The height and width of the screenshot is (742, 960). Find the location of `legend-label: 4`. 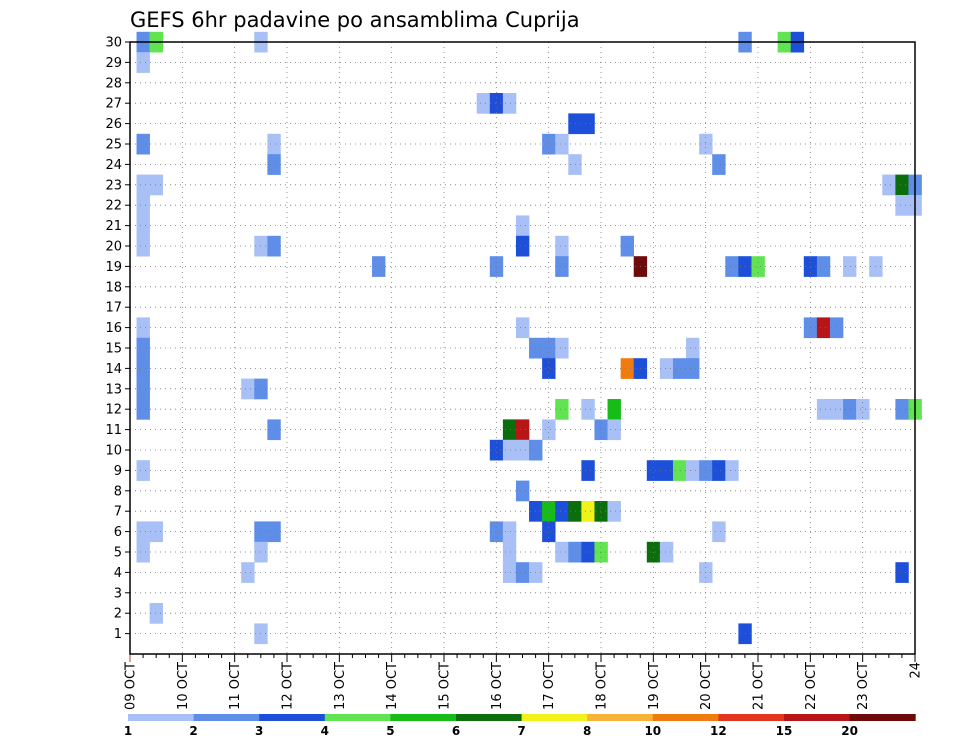

legend-label: 4 is located at coordinates (325, 731).